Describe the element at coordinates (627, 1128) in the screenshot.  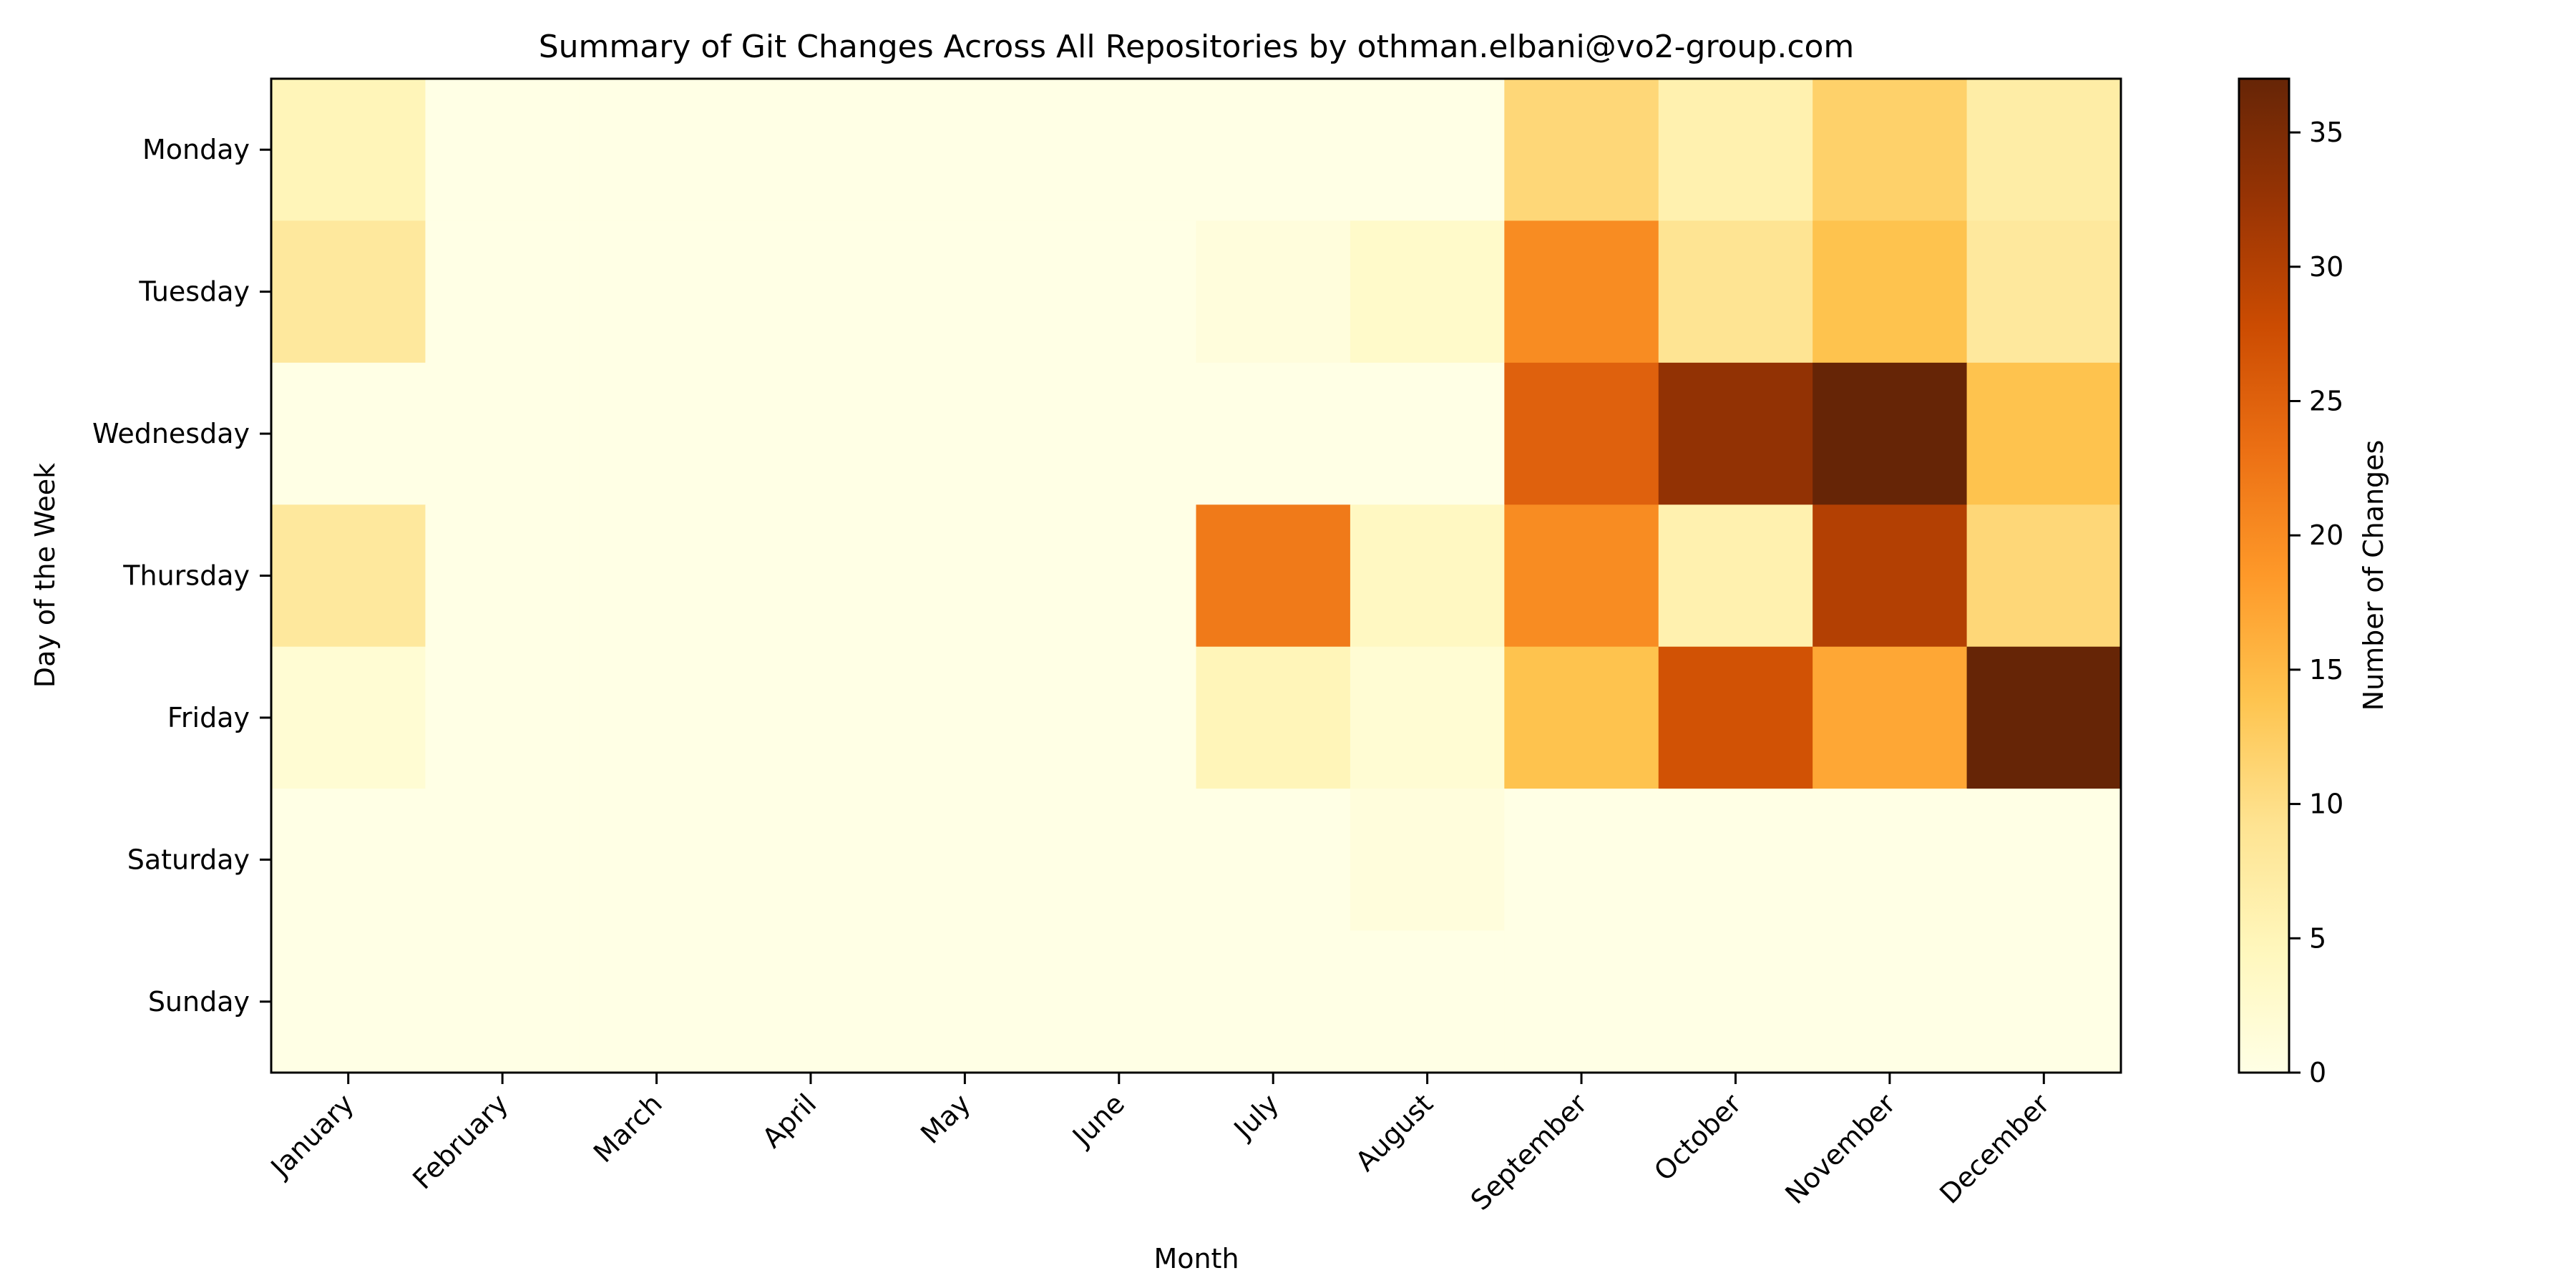
I see `x-tick-label: March` at that location.